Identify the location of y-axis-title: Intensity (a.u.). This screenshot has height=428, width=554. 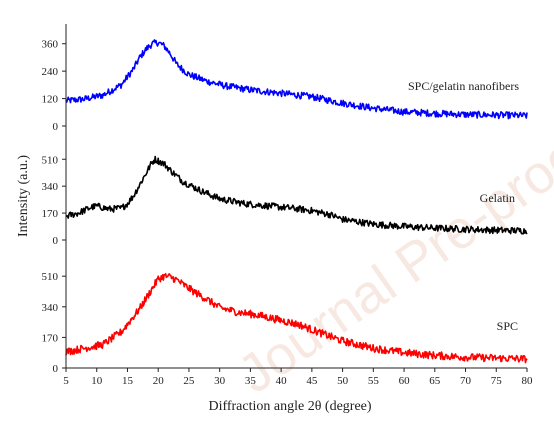
(23, 196).